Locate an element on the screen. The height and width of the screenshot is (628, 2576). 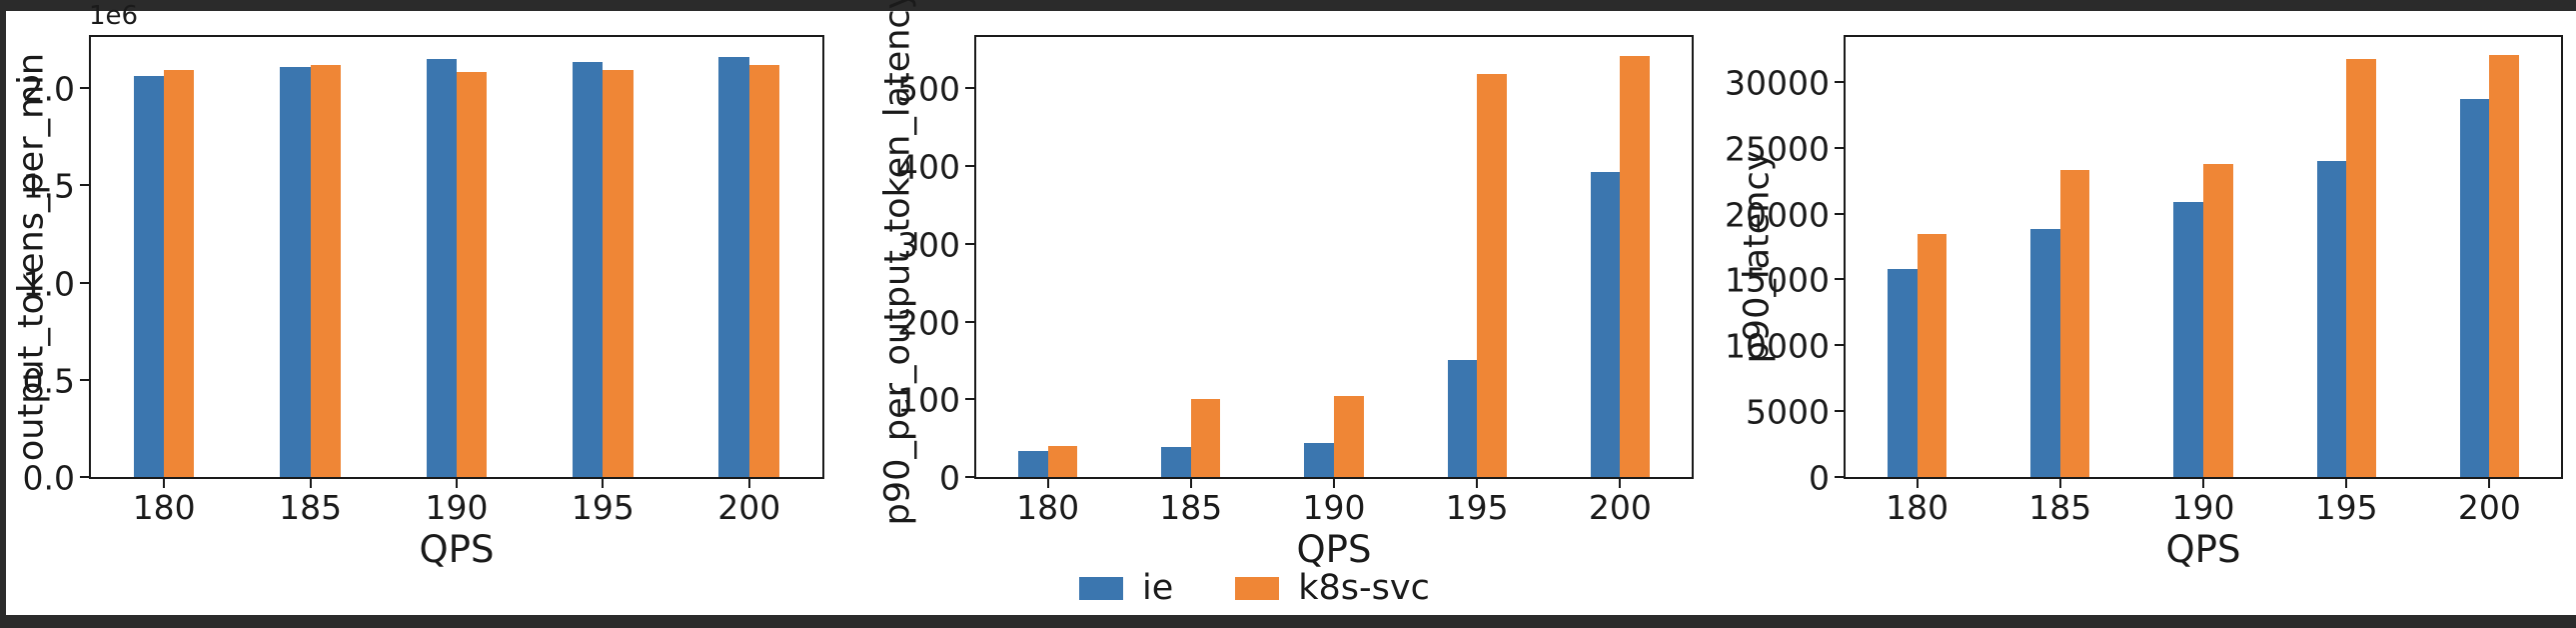
legend-item-ie: ie is located at coordinates (1126, 588).